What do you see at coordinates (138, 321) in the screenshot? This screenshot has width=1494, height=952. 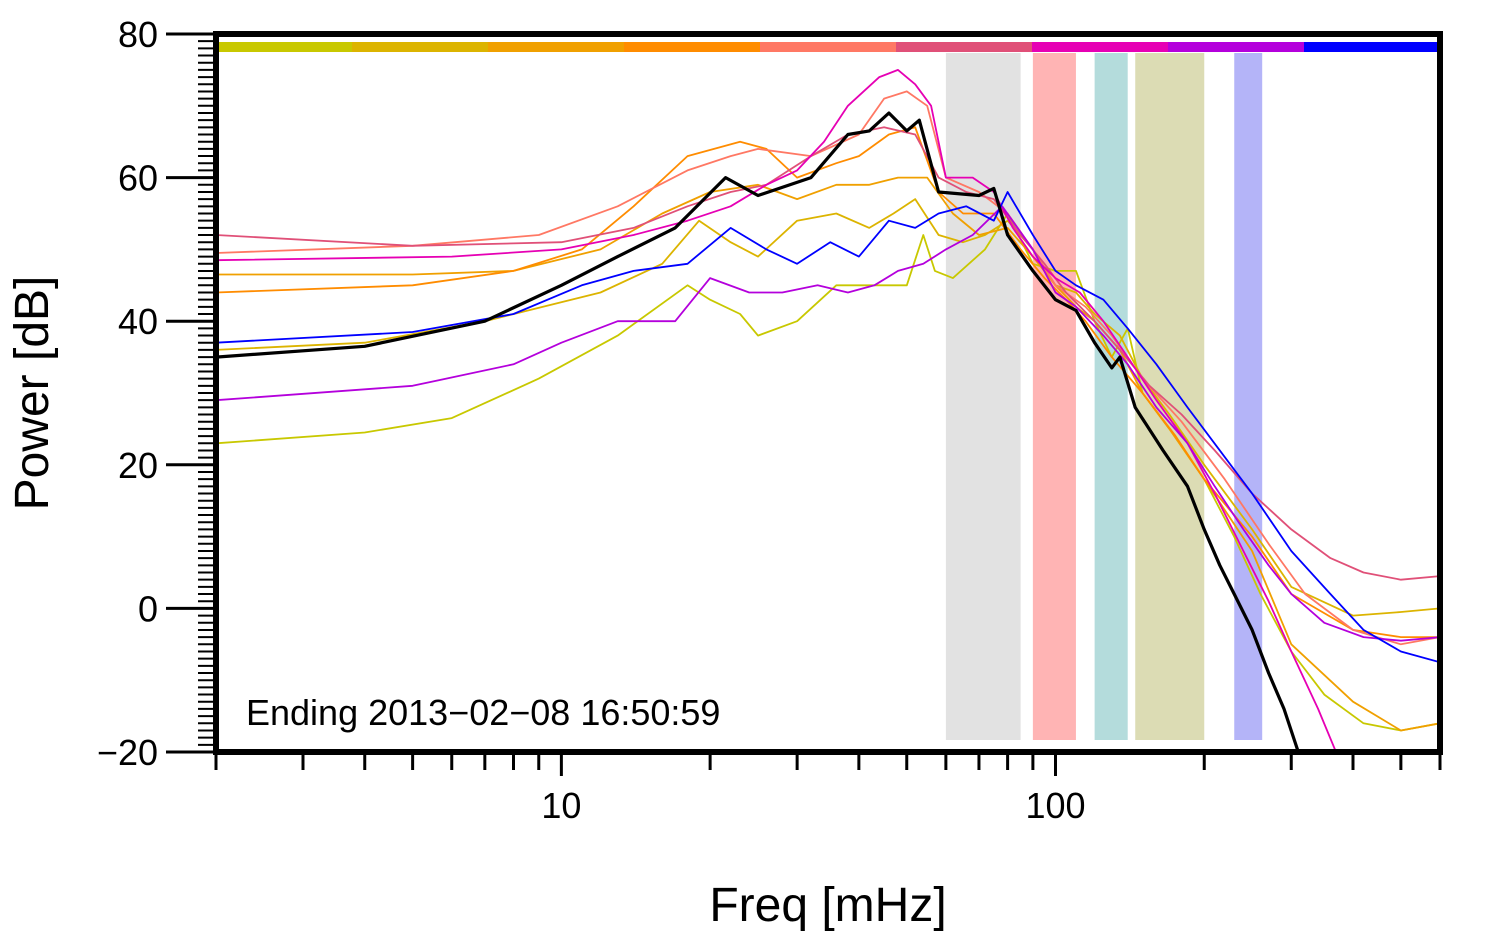 I see `y-tick-label: 40` at bounding box center [138, 321].